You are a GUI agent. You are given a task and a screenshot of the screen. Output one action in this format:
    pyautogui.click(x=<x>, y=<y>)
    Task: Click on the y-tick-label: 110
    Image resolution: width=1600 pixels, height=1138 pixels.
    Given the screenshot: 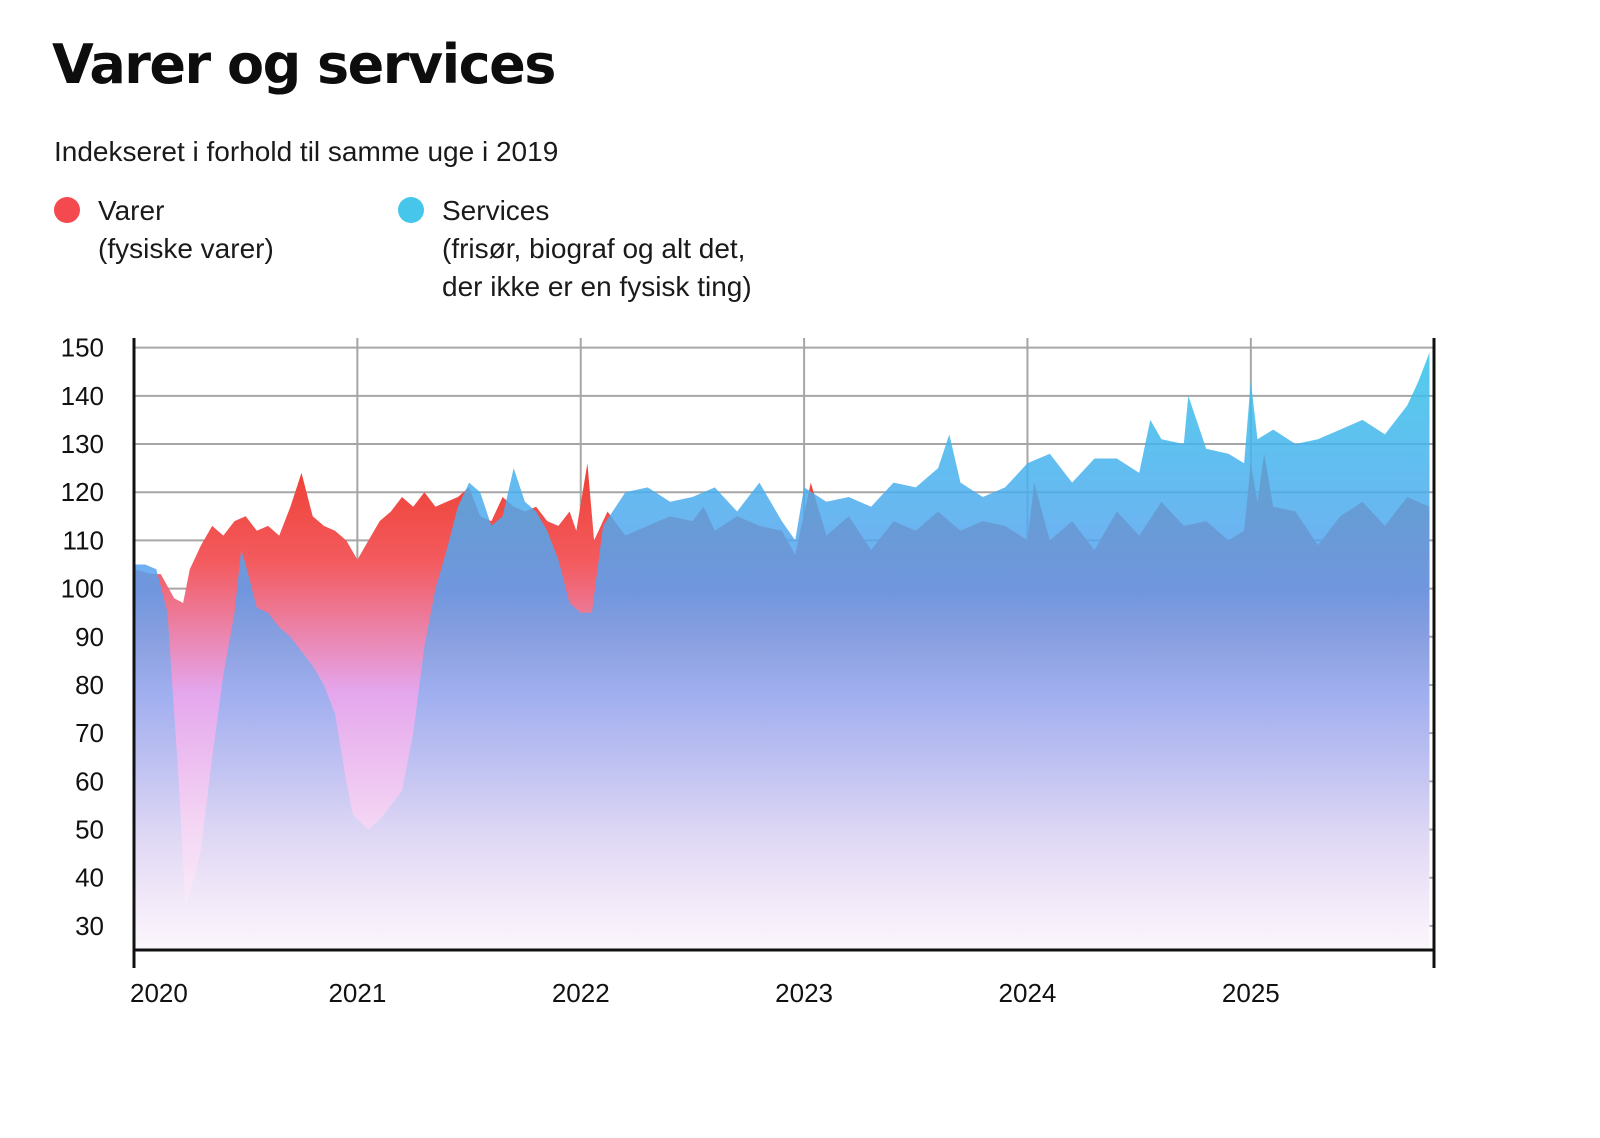 What is the action you would take?
    pyautogui.click(x=83, y=540)
    